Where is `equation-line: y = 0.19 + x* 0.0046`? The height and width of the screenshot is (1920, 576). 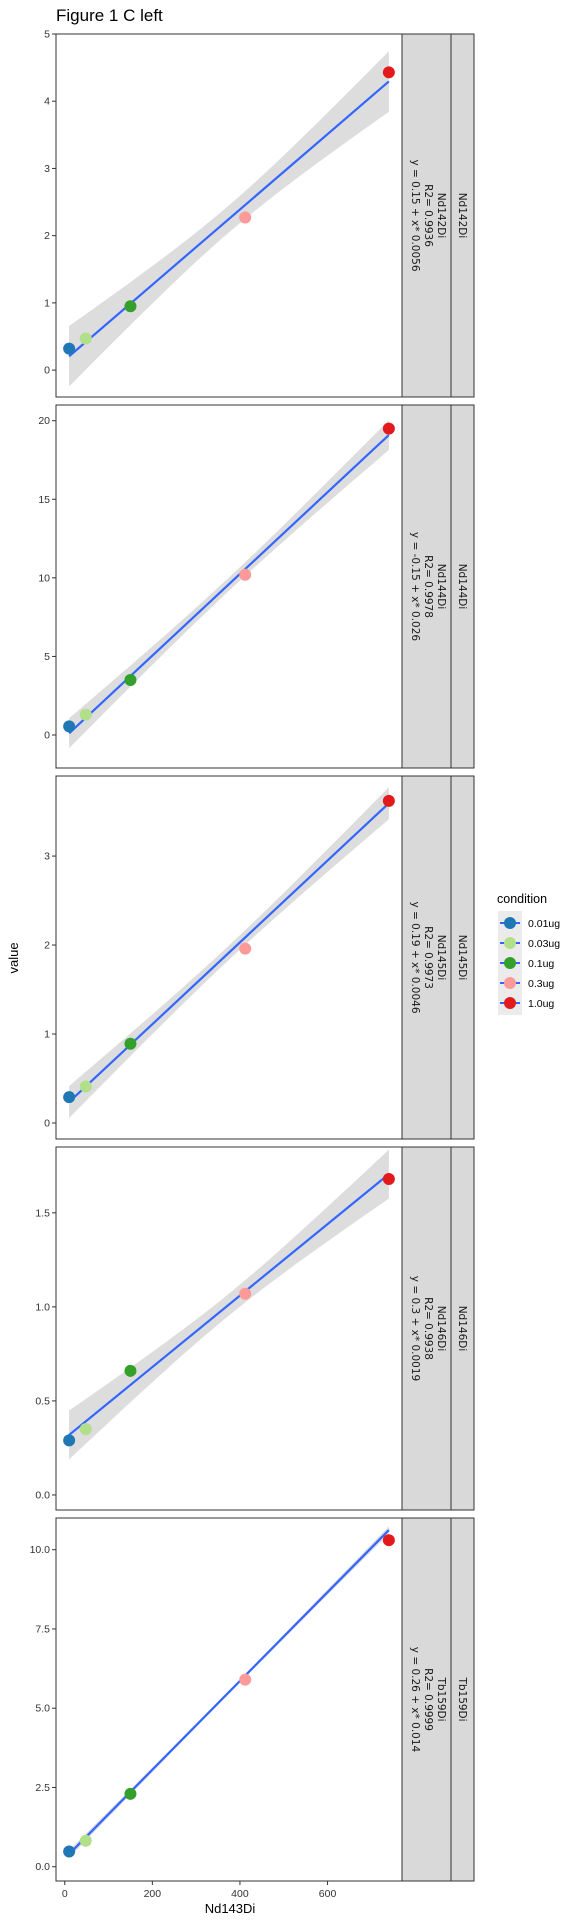
equation-line: y = 0.19 + x* 0.0046 is located at coordinates (415, 957).